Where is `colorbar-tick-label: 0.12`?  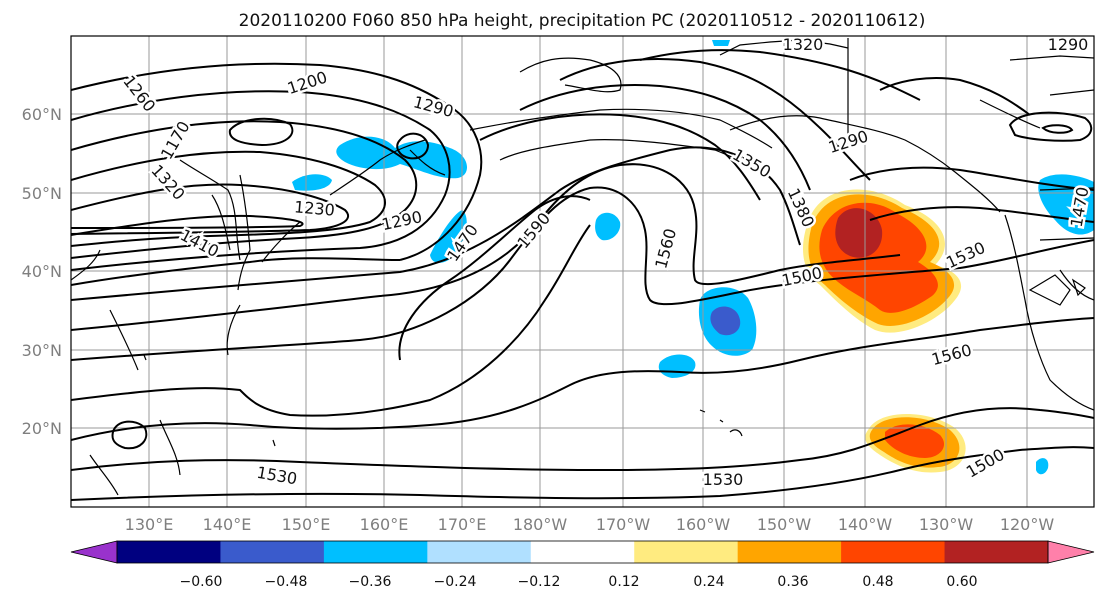
colorbar-tick-label: 0.12 is located at coordinates (623, 582).